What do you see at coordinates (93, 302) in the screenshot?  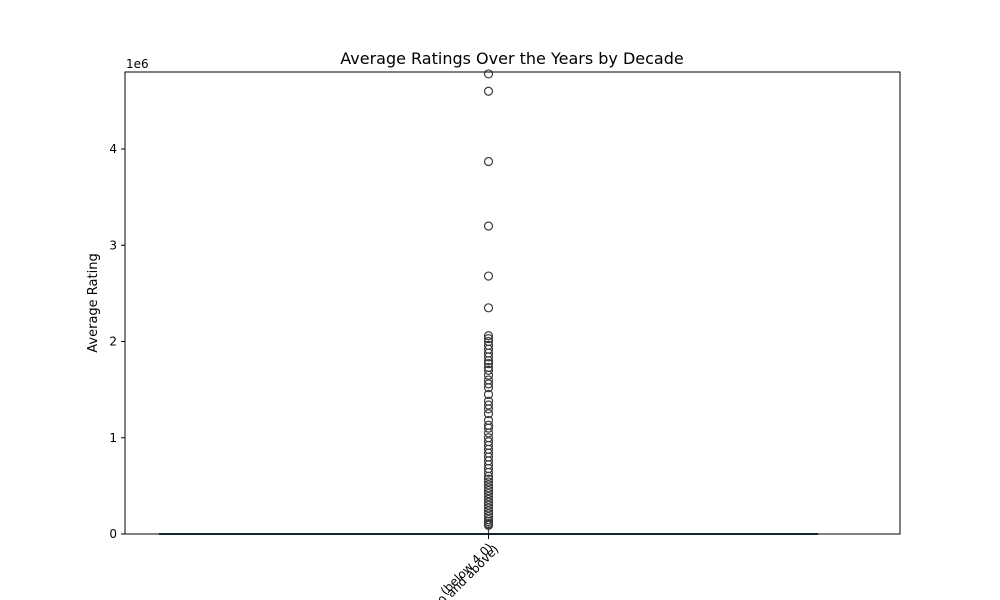 I see `y-axis-label: Average Rating` at bounding box center [93, 302].